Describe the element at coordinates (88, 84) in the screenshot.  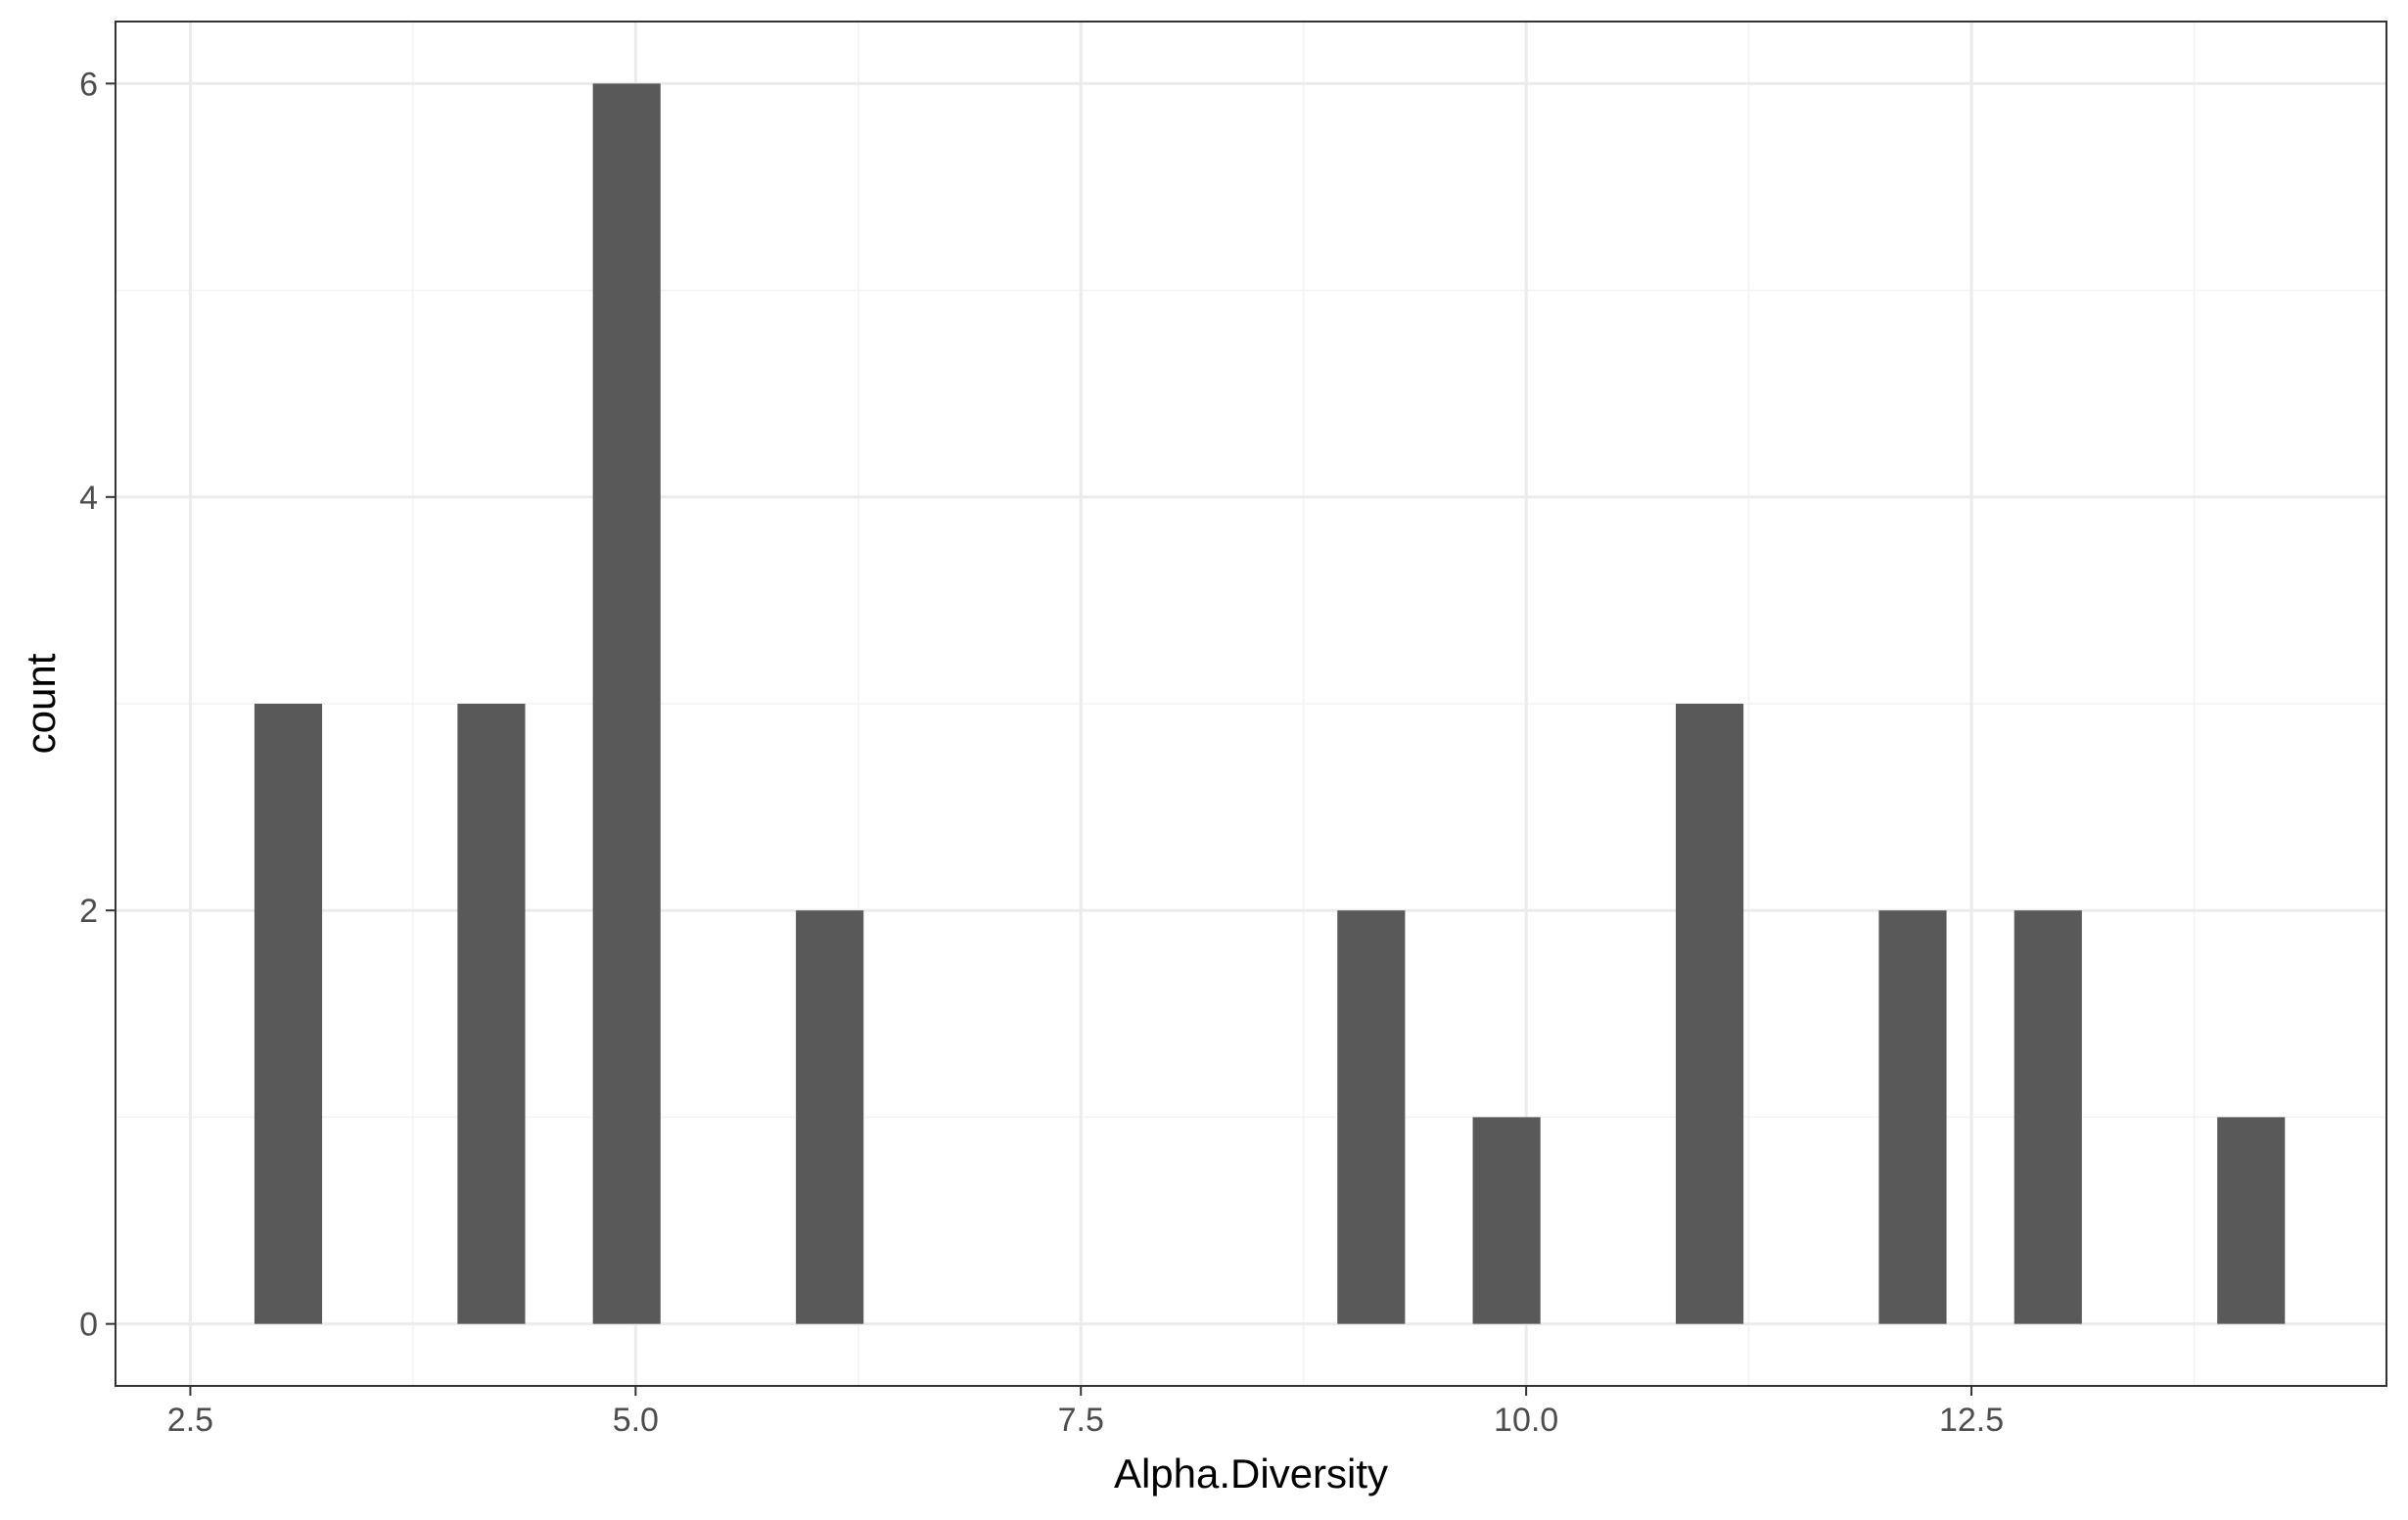
I see `y-tick-label: 6` at that location.